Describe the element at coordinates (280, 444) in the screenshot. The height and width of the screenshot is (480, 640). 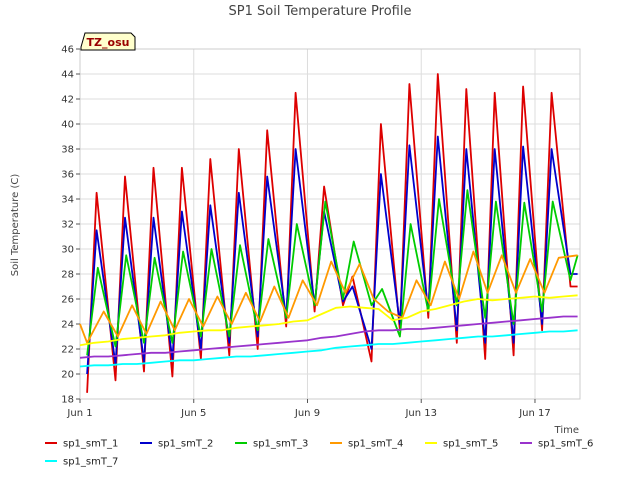
I see `legend-label-sp1_smT_3: sp1_smT_3` at that location.